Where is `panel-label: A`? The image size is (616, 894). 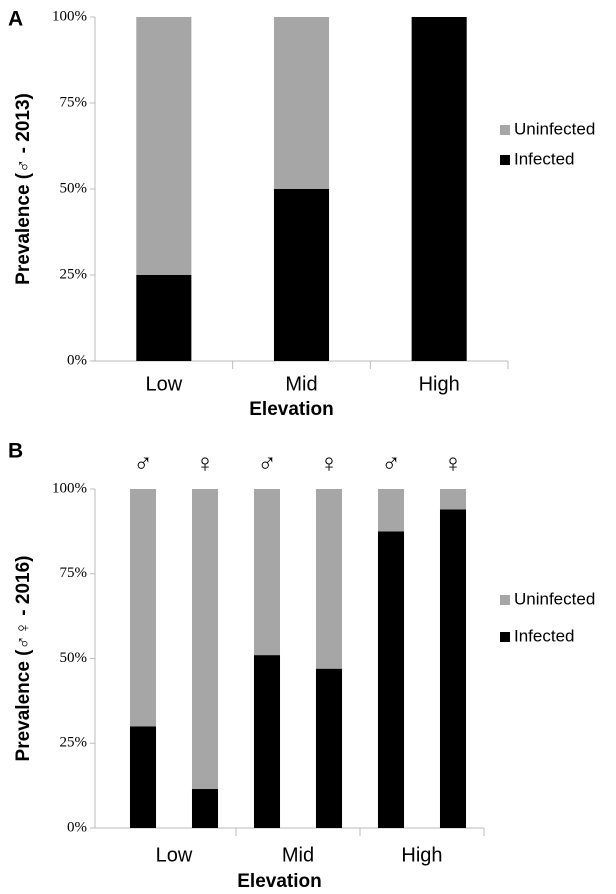 panel-label: A is located at coordinates (15, 19).